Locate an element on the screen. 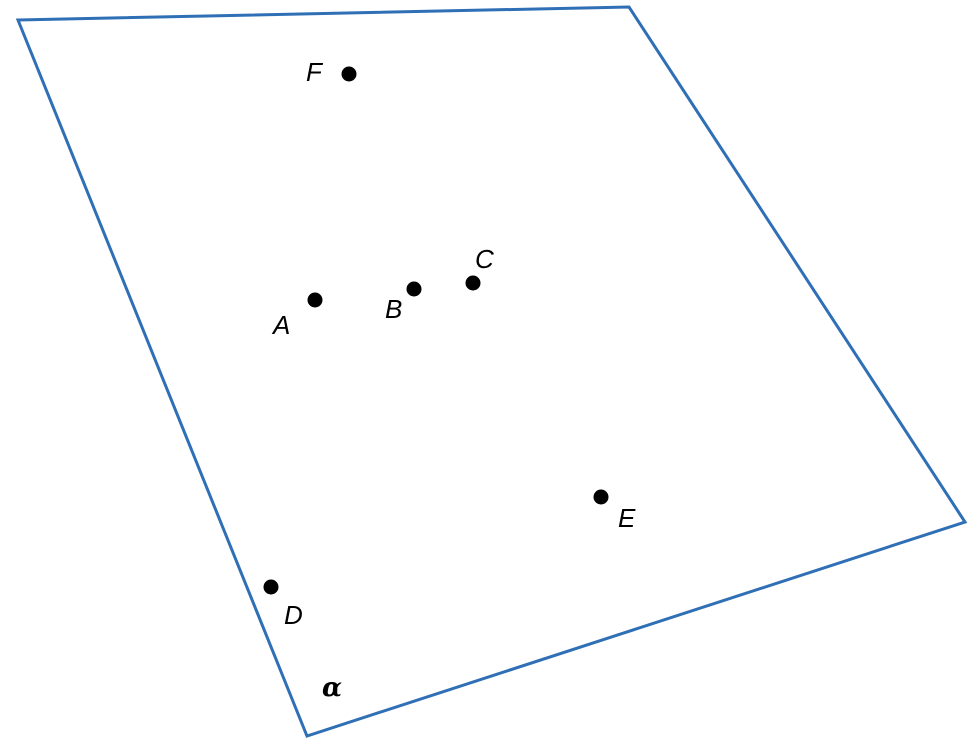 The width and height of the screenshot is (978, 750). point-f-label: F is located at coordinates (315, 72).